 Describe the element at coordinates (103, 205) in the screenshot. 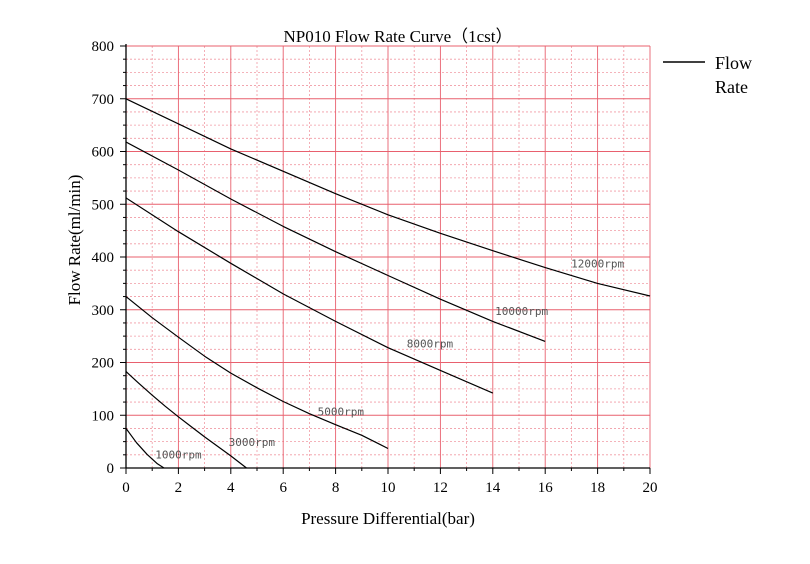

I see `y-tick-label: 500` at that location.